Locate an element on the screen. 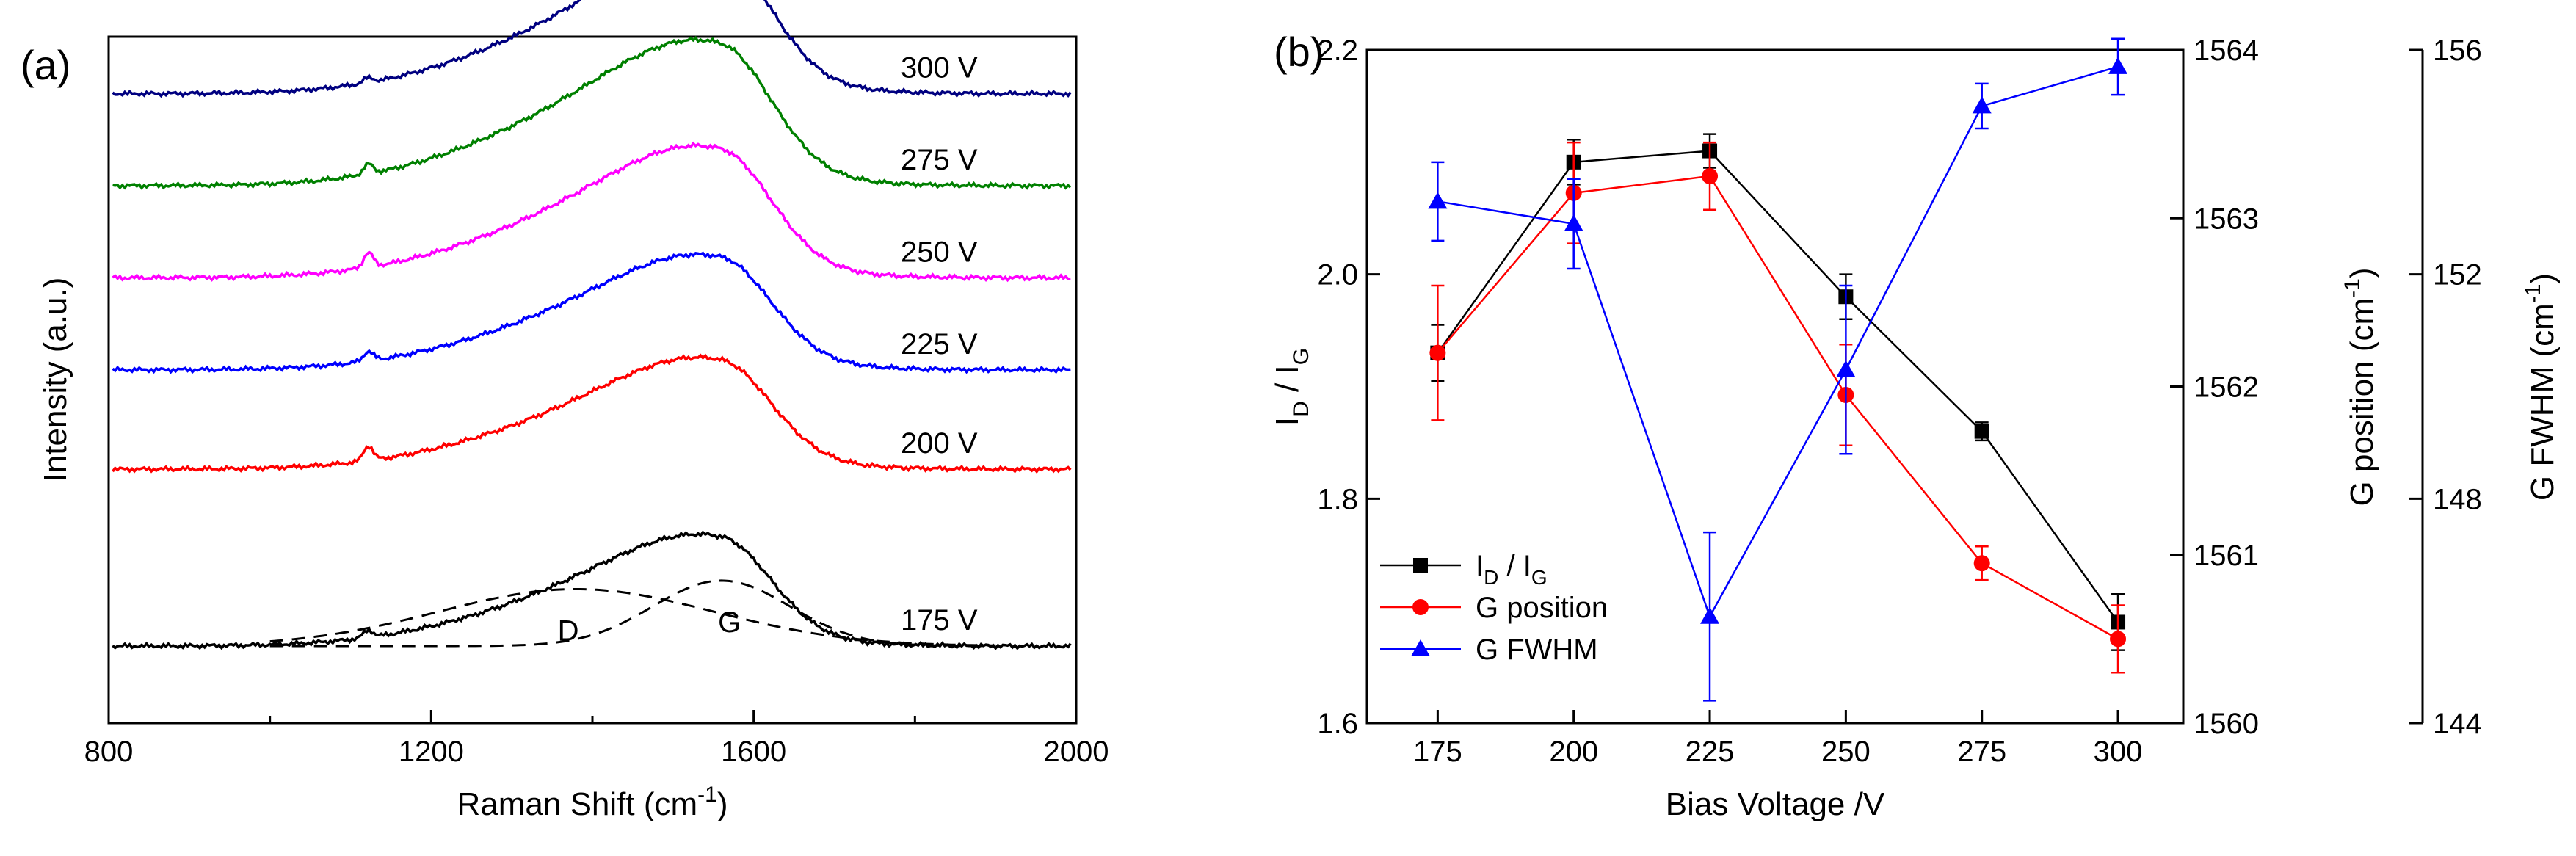  b-right2-tick-label-3: 156 is located at coordinates (2458, 51).